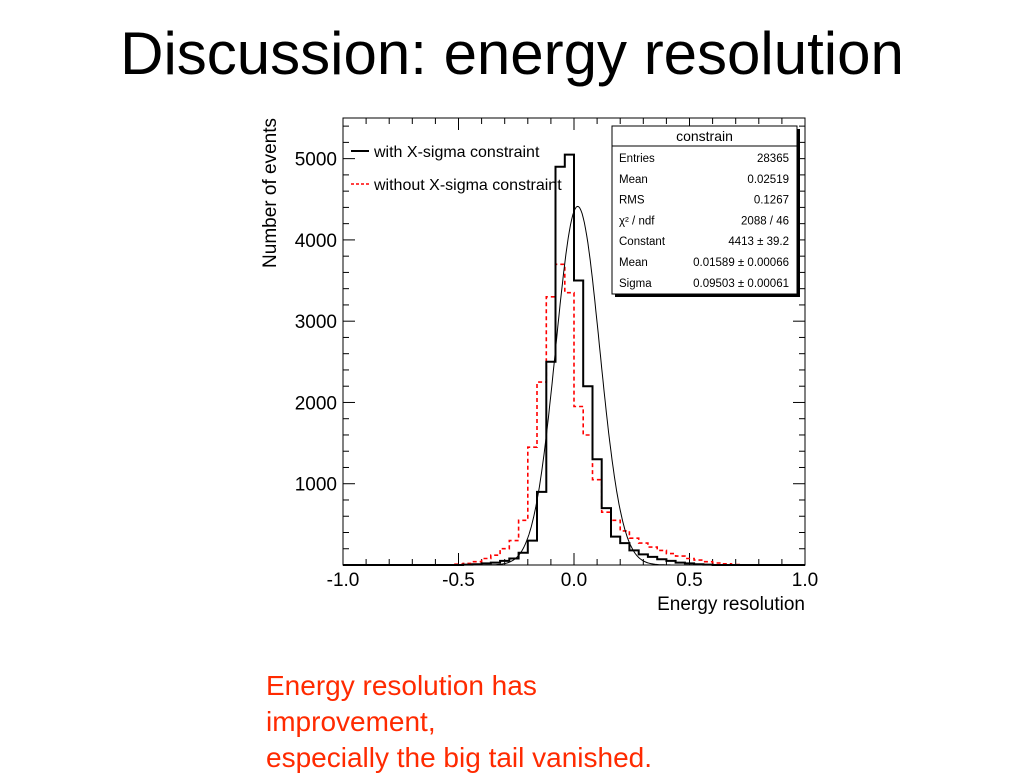 This screenshot has width=1024, height=776. What do you see at coordinates (316, 403) in the screenshot?
I see `y-tick-label: 2000` at bounding box center [316, 403].